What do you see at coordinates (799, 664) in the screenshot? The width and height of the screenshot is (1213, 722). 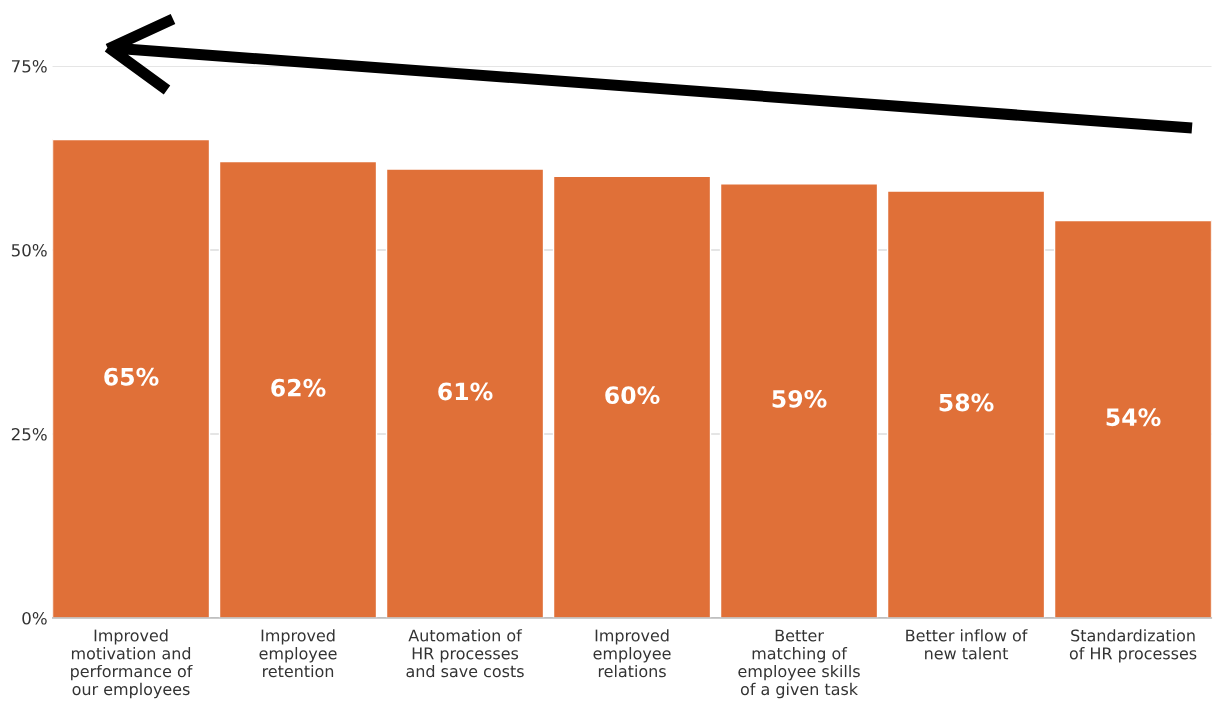 I see `x-tick-label: Better matching of employee skills of a given task` at bounding box center [799, 664].